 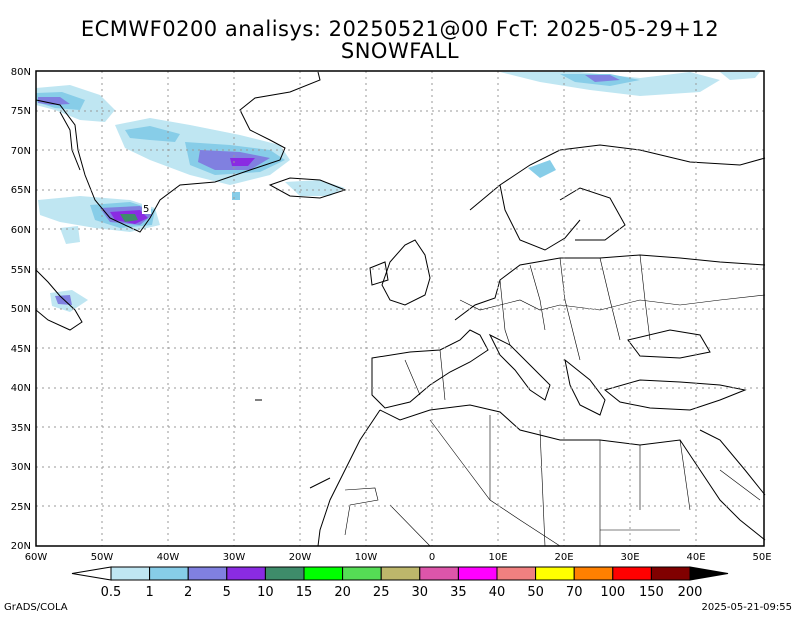 What do you see at coordinates (21, 507) in the screenshot?
I see `lat-label: 25N` at bounding box center [21, 507].